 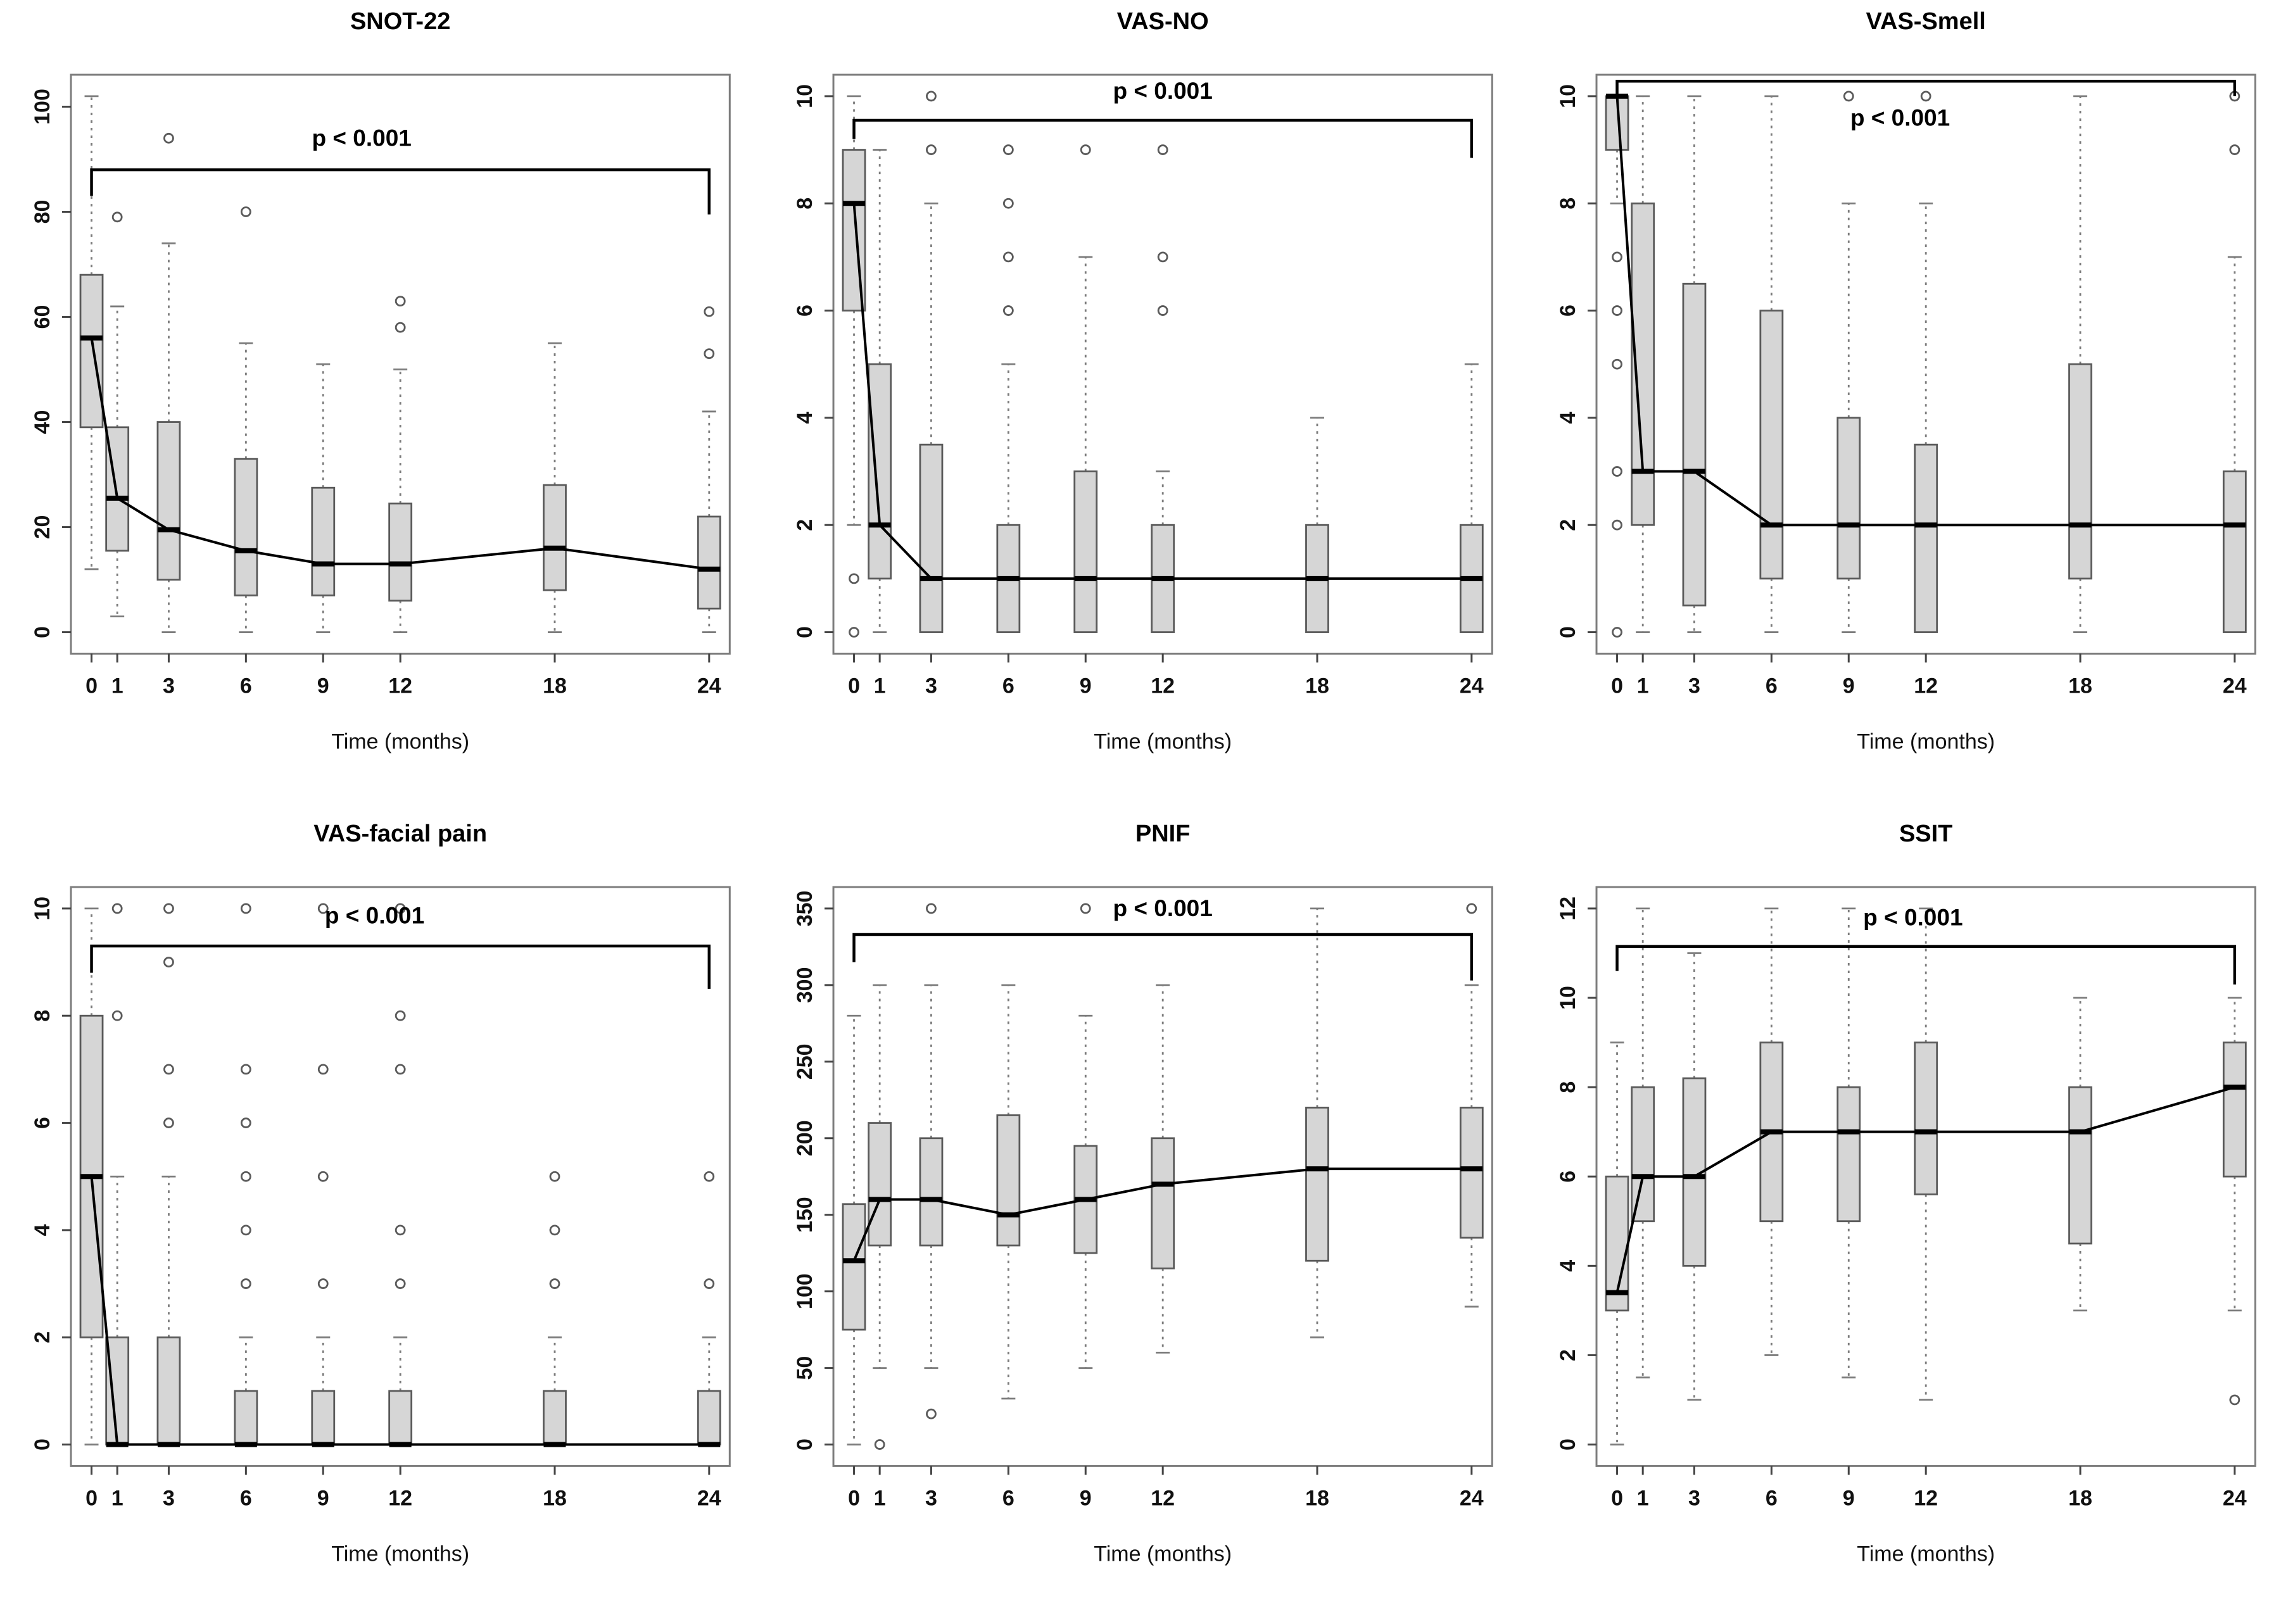 What do you see at coordinates (805, 1291) in the screenshot?
I see `y-tick-label: 100` at bounding box center [805, 1291].